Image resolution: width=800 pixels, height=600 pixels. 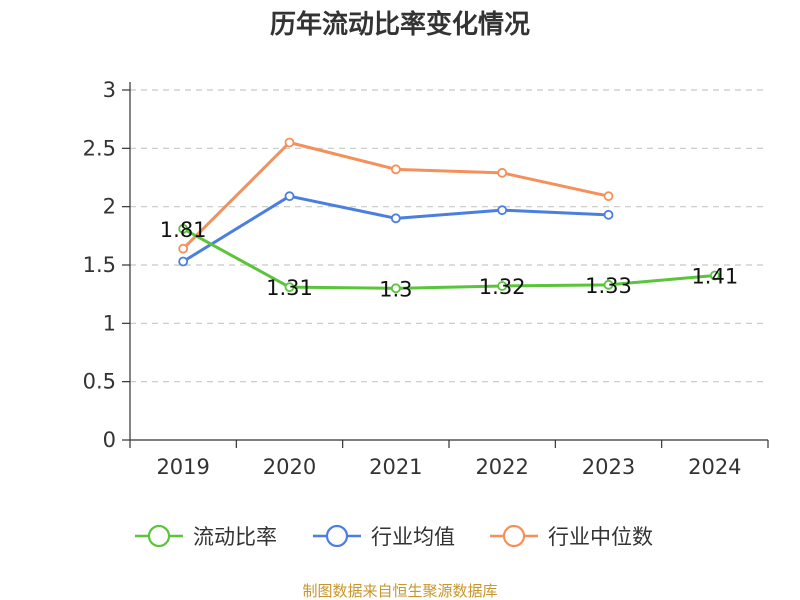 I want to click on legend-item-1: 行业均值, so click(x=384, y=536).